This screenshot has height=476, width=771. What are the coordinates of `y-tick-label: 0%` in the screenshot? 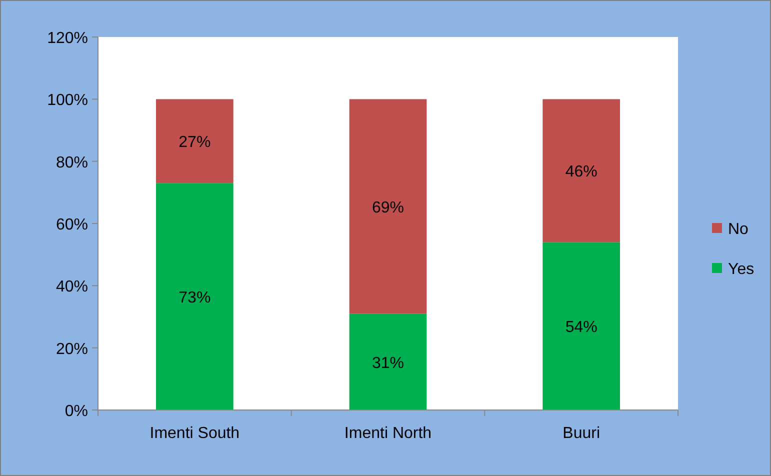 It's located at (76, 411).